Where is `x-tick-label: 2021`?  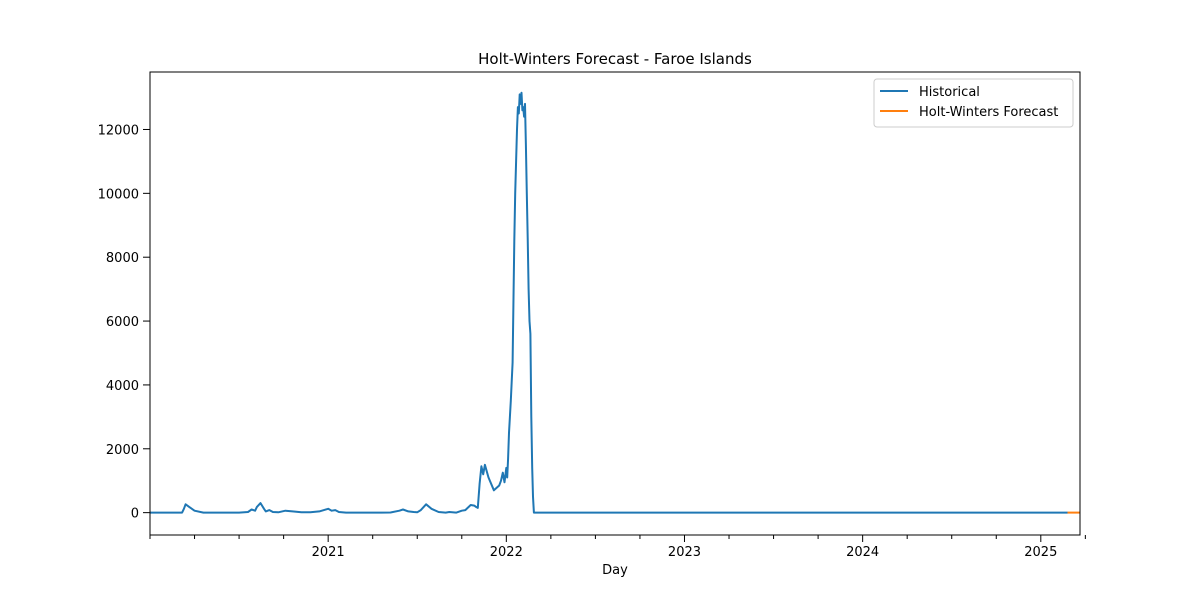 x-tick-label: 2021 is located at coordinates (328, 552).